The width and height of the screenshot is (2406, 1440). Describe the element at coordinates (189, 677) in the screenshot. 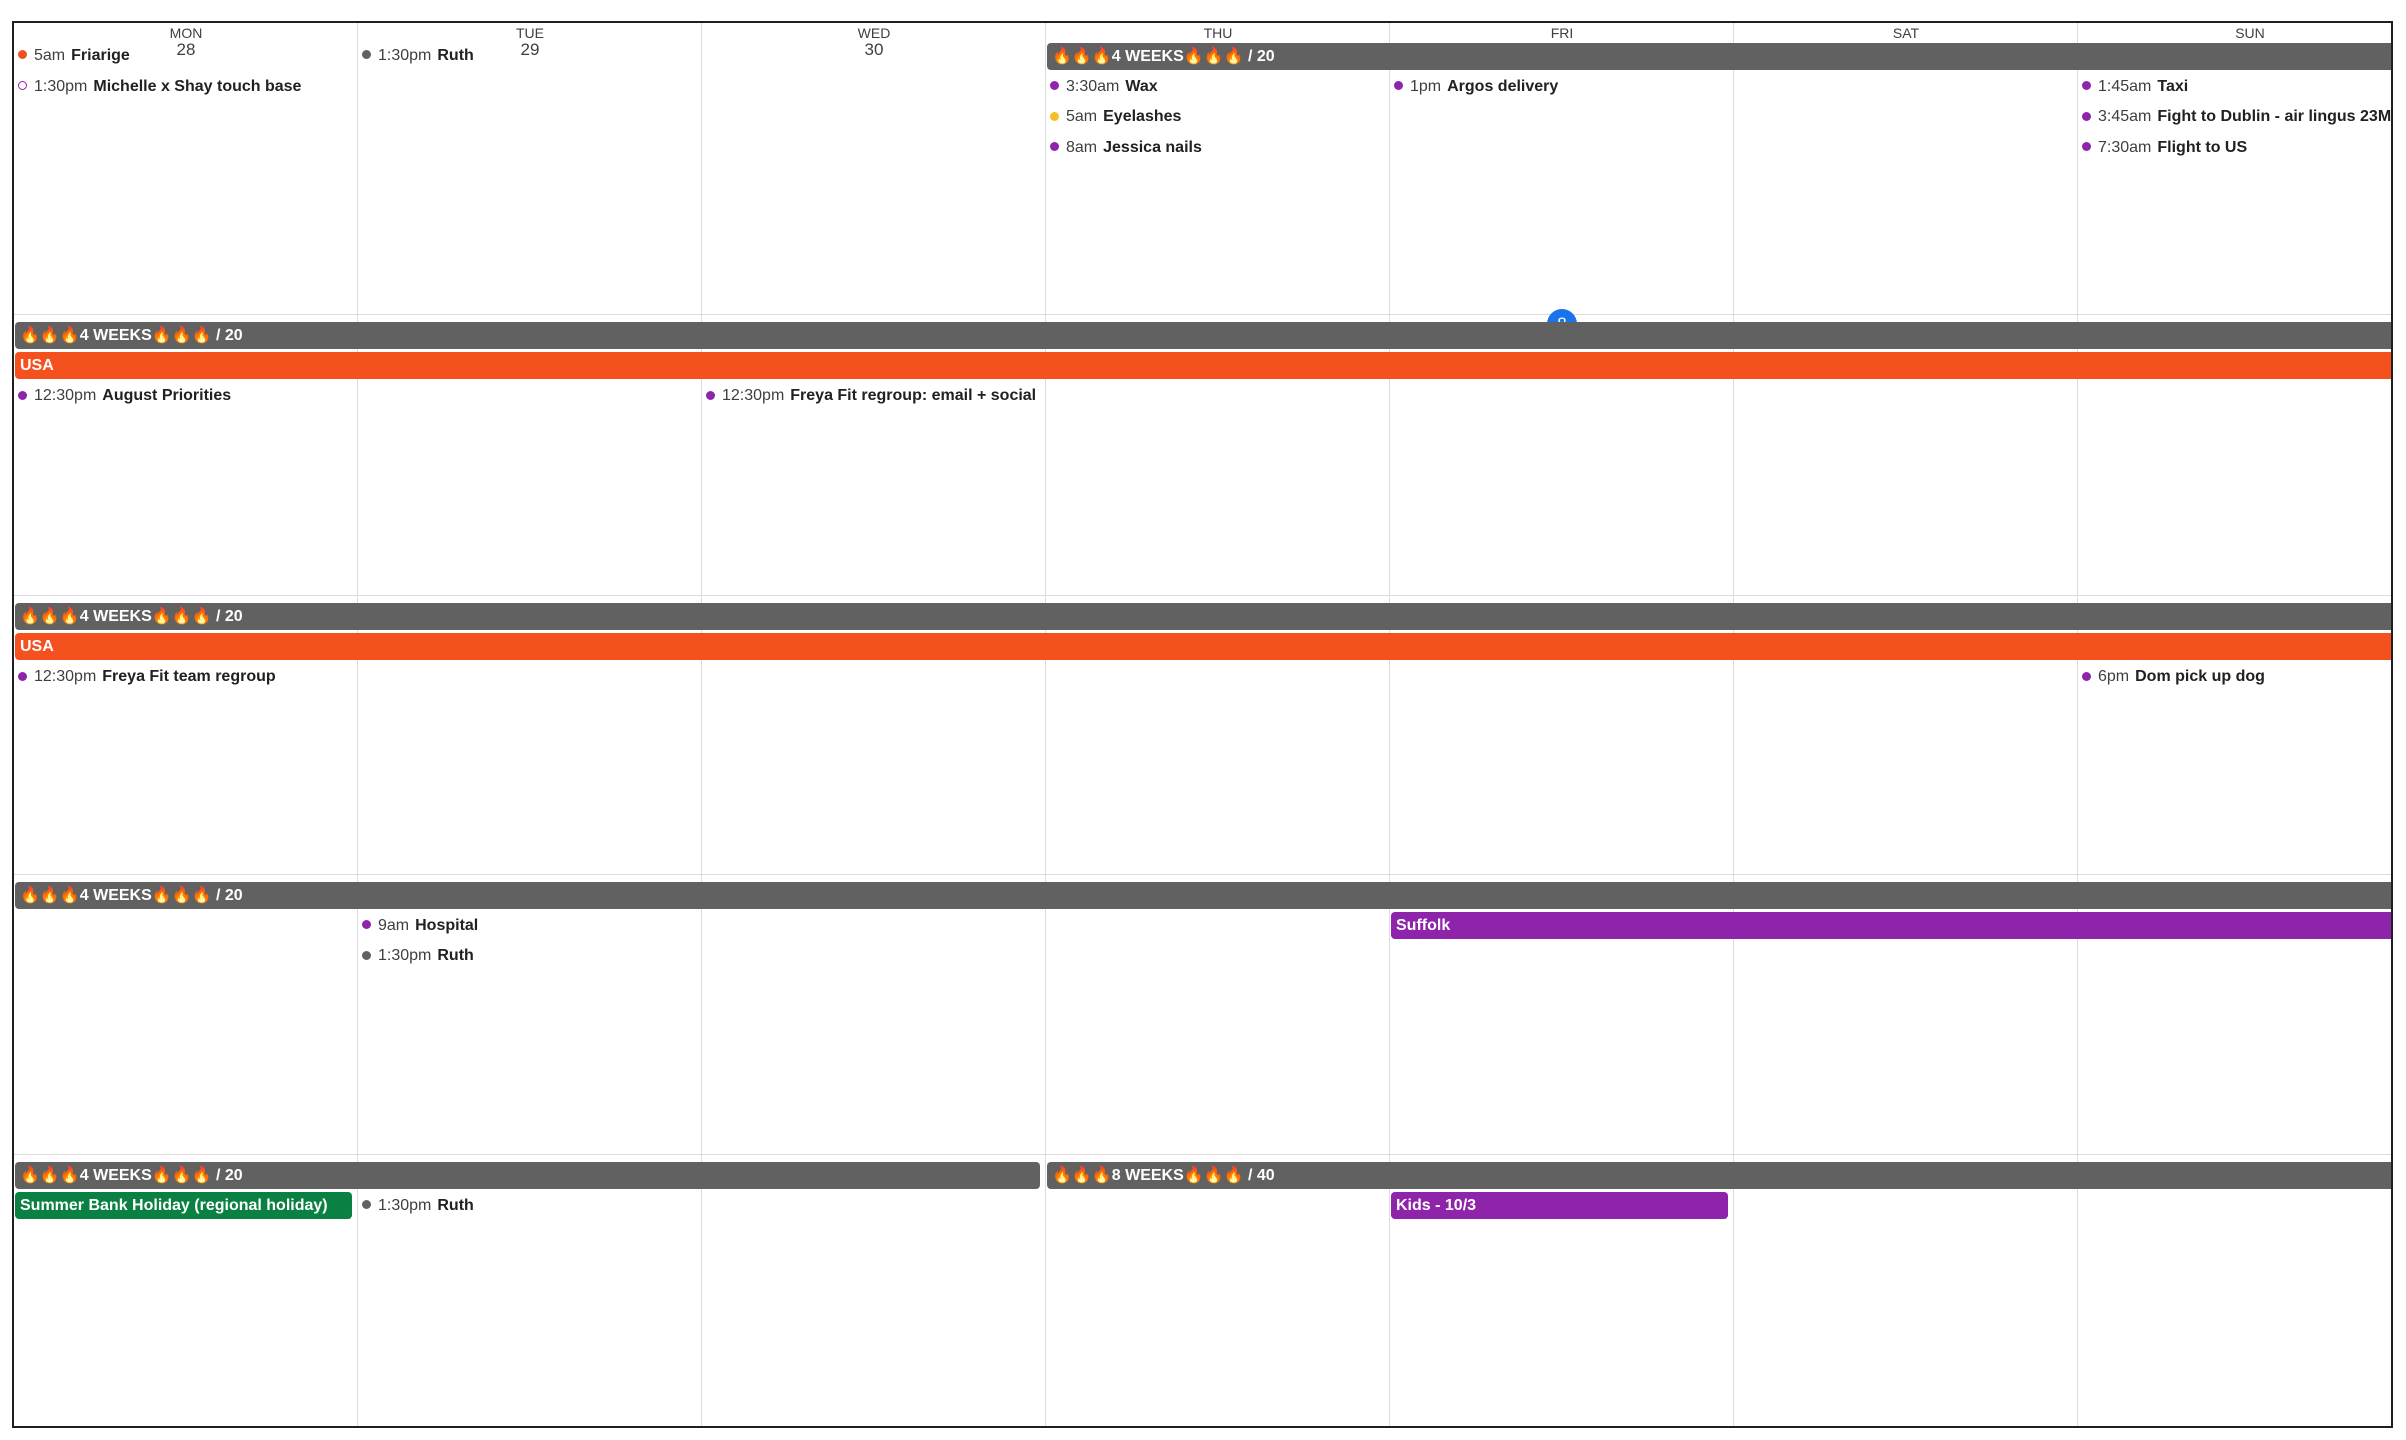

I see `event-title: Freya Fit team regroup` at that location.